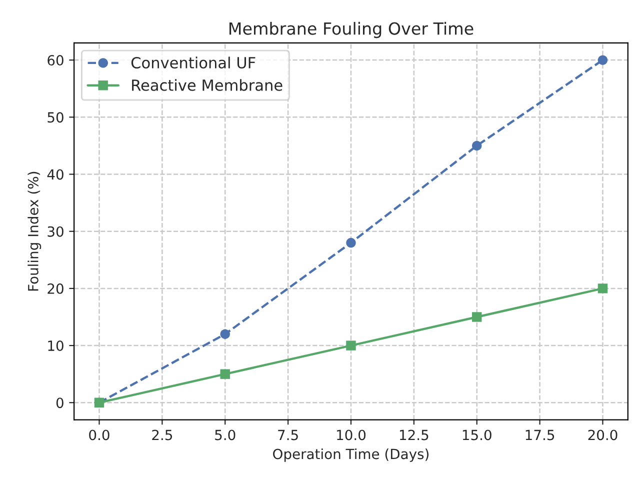 The height and width of the screenshot is (477, 644). What do you see at coordinates (193, 62) in the screenshot?
I see `legend-label: Conventional UF` at bounding box center [193, 62].